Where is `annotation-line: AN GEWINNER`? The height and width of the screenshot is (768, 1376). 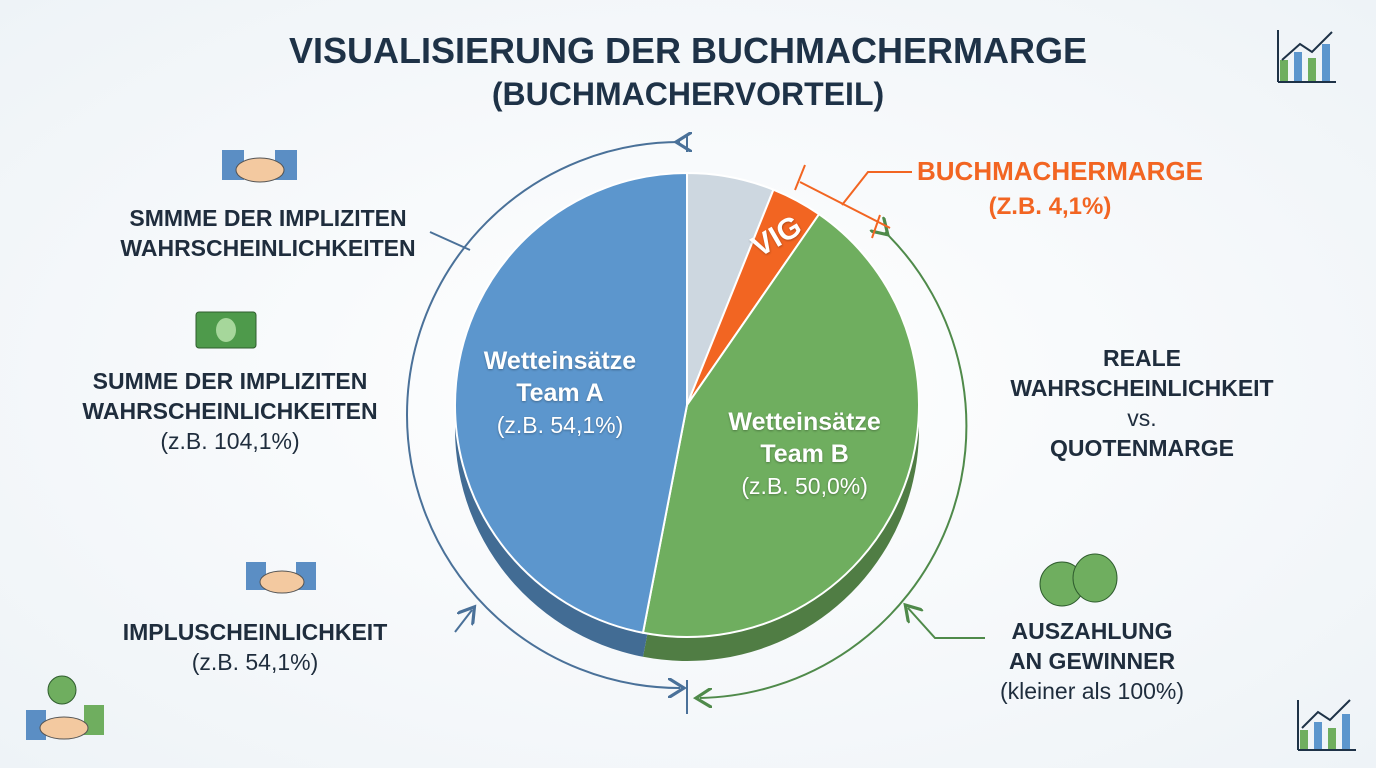 annotation-line: AN GEWINNER is located at coordinates (1092, 661).